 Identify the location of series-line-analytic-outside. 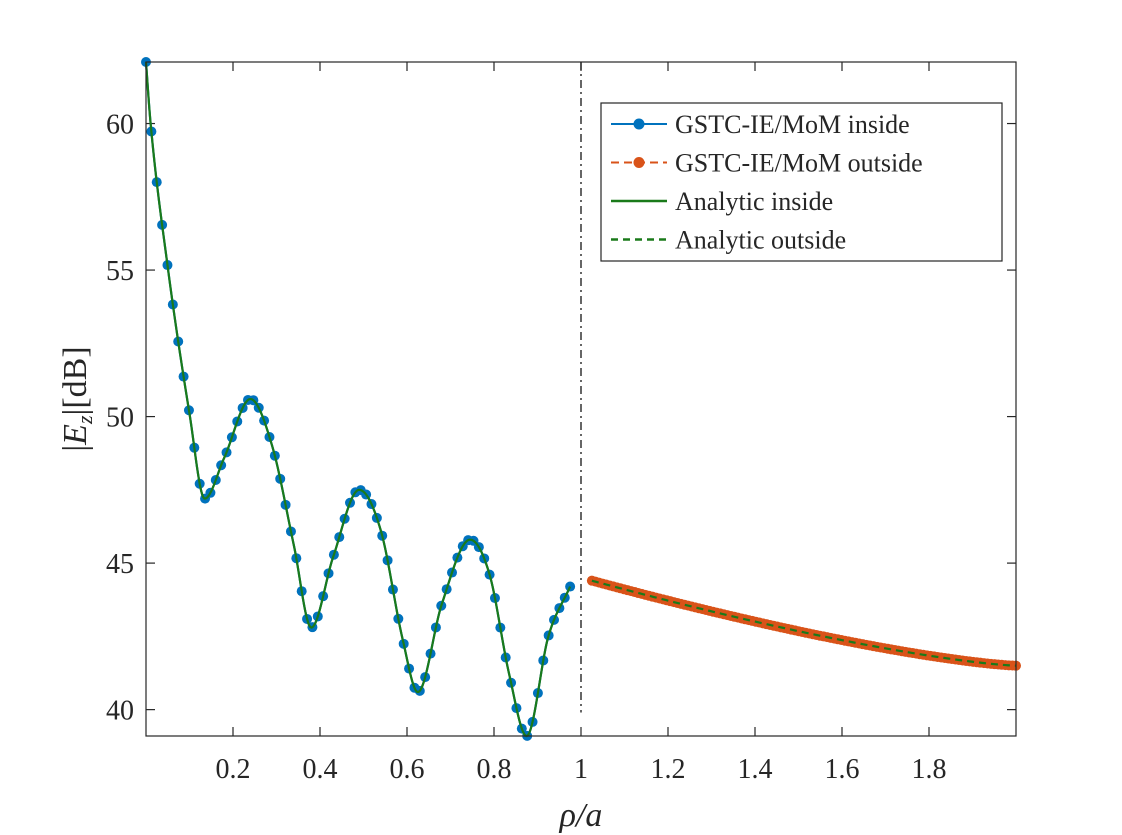
(804, 623).